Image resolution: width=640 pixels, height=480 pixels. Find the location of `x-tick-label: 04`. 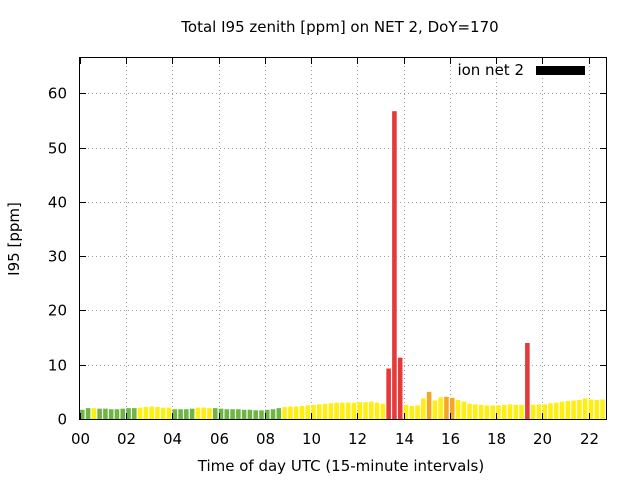

x-tick-label: 04 is located at coordinates (172, 439).